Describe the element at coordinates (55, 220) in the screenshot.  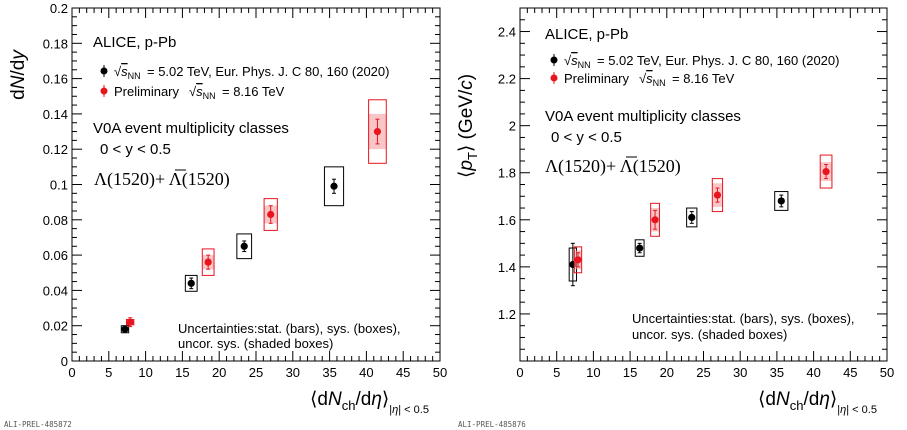
I see `y-tick-label: 0.08` at that location.